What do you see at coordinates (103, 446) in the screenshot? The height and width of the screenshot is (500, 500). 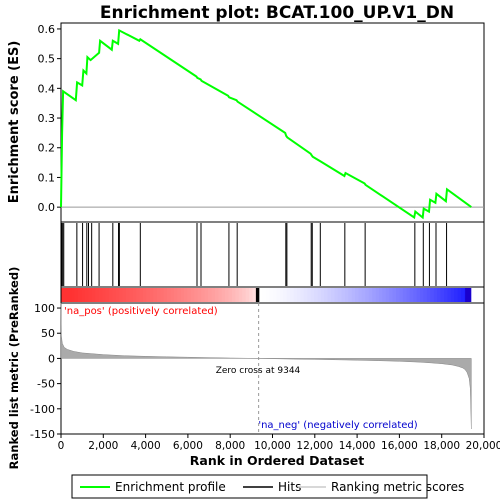 I see `x-tick-label: 2,000` at bounding box center [103, 446].